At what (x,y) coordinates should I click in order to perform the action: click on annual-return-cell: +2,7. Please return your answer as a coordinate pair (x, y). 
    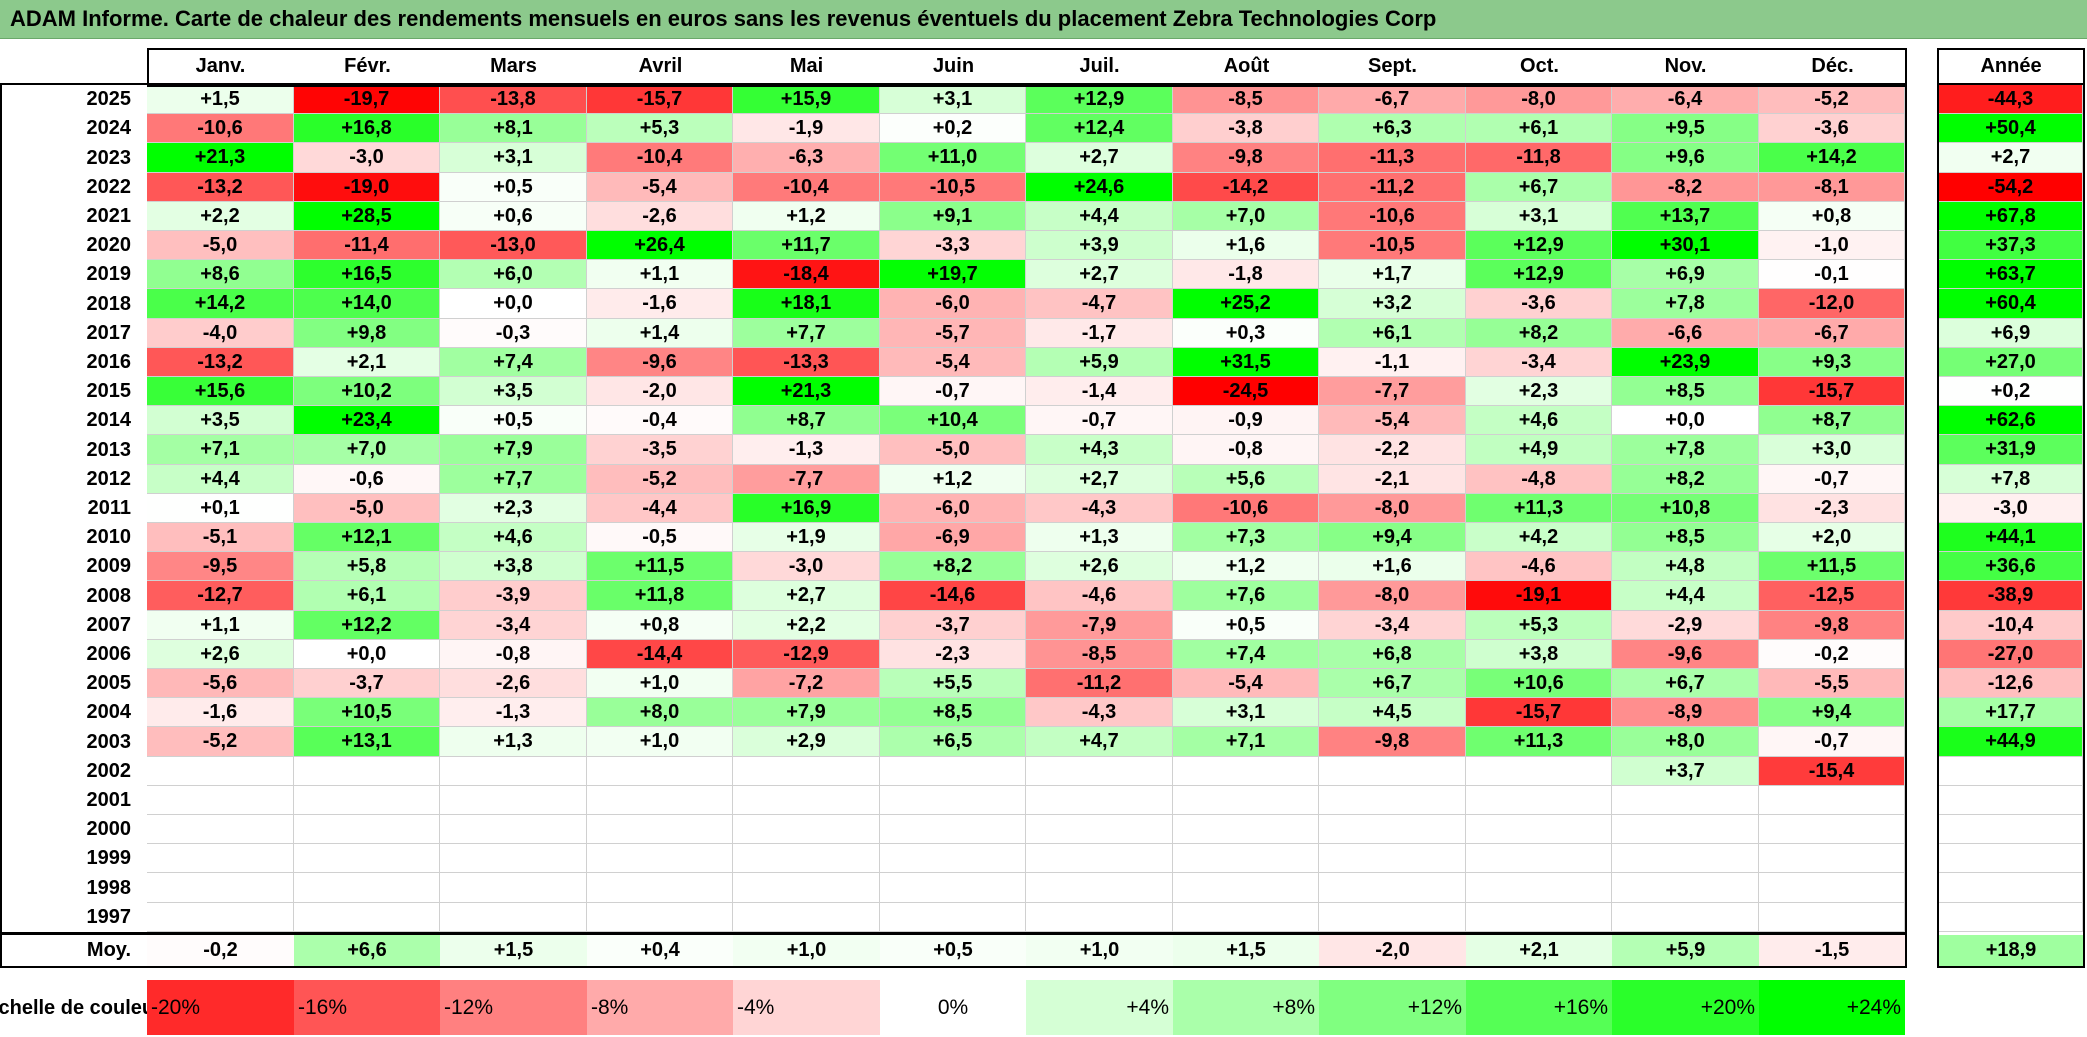
    Looking at the image, I should click on (2011, 158).